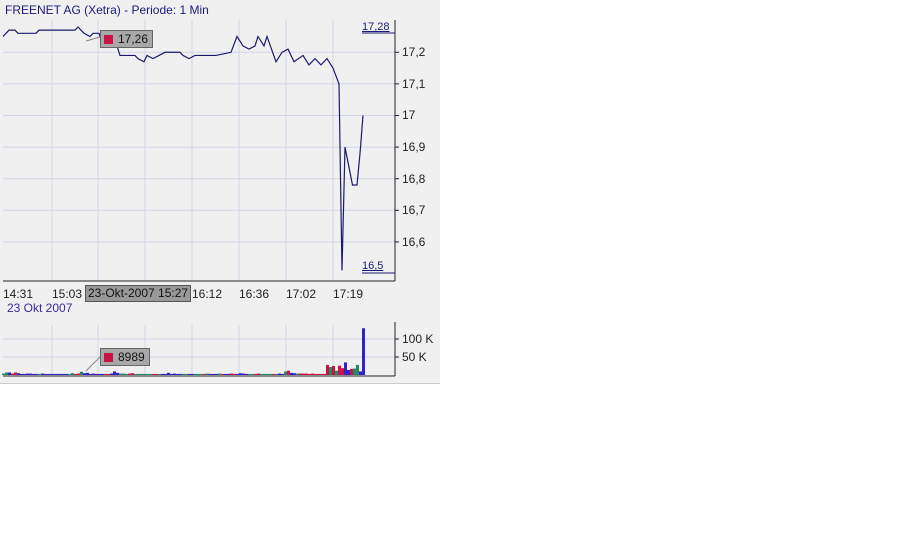 The image size is (899, 559). What do you see at coordinates (418, 339) in the screenshot?
I see `volume-tick-label: 100 K` at bounding box center [418, 339].